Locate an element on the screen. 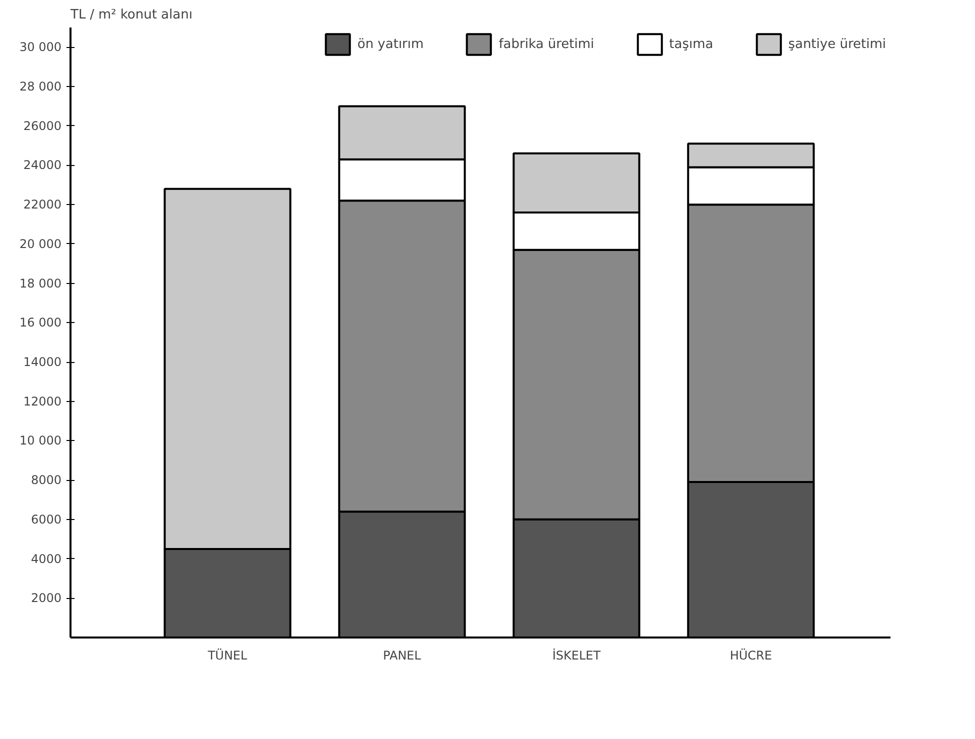 The height and width of the screenshot is (739, 975). y-axis-title: TL / m² konut alanı is located at coordinates (131, 15).